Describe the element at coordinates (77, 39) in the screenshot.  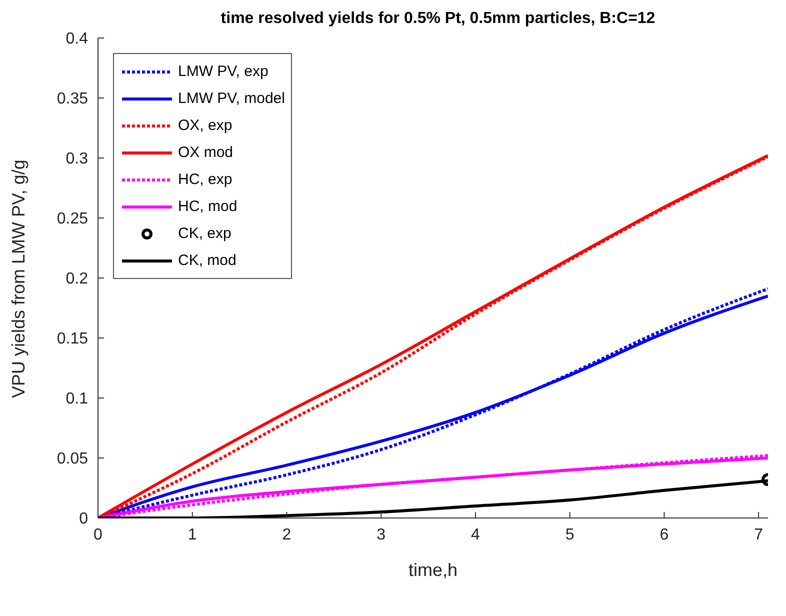
I see `y-tick-label: 0.4` at that location.